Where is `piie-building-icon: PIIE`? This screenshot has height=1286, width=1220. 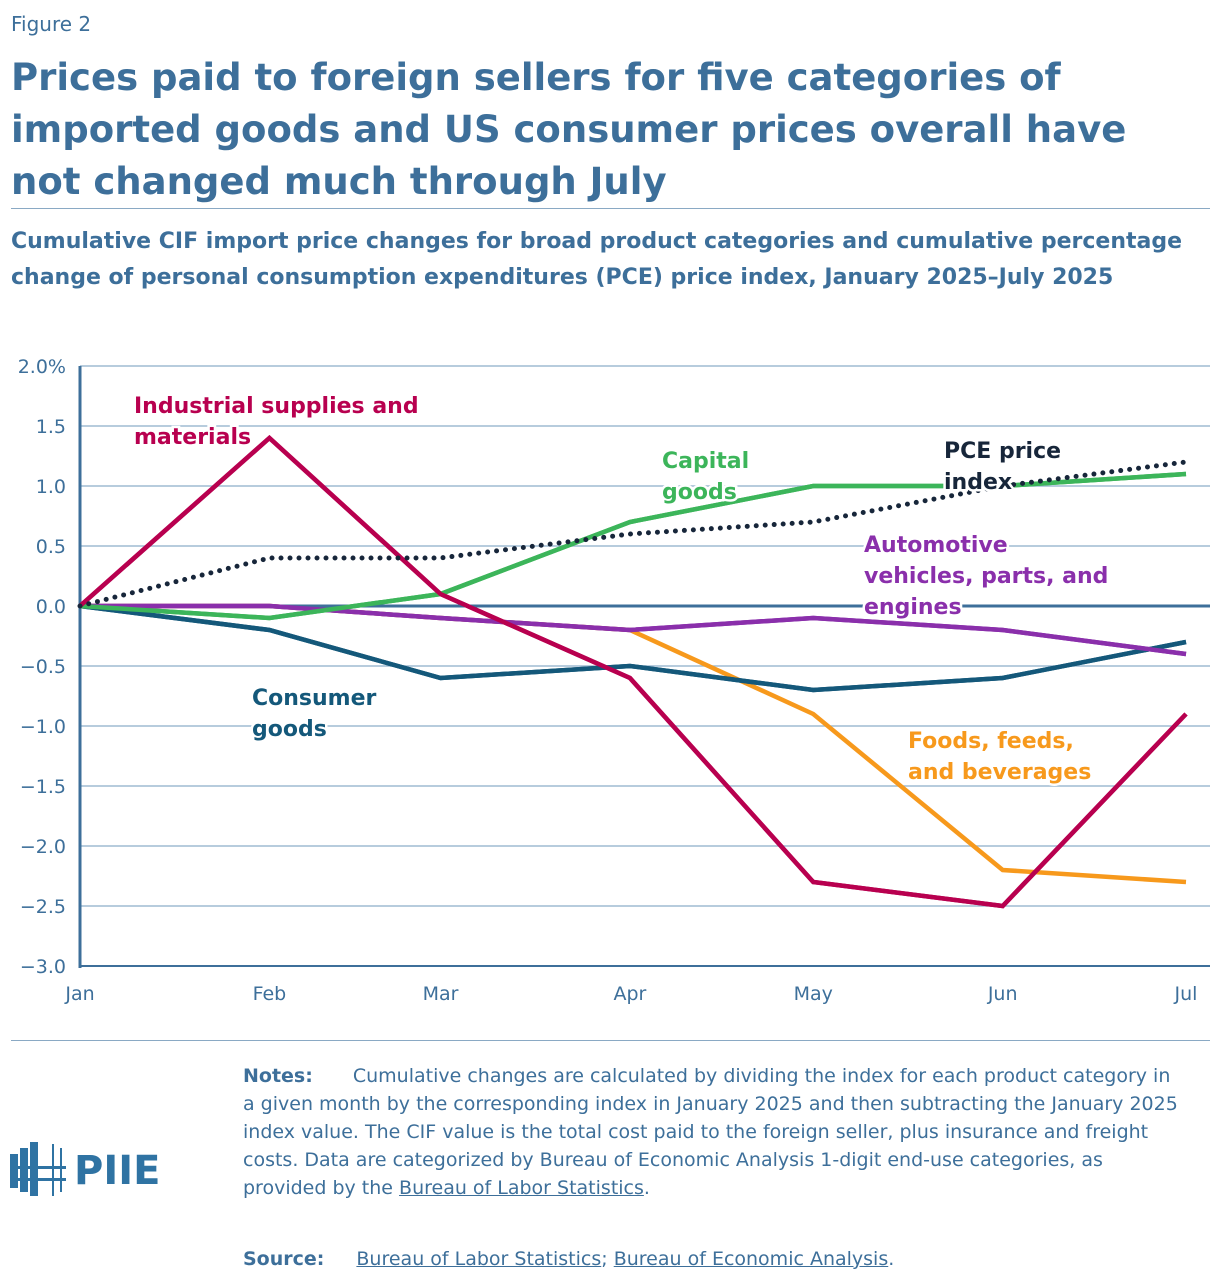 piie-building-icon: PIIE is located at coordinates (85, 1169).